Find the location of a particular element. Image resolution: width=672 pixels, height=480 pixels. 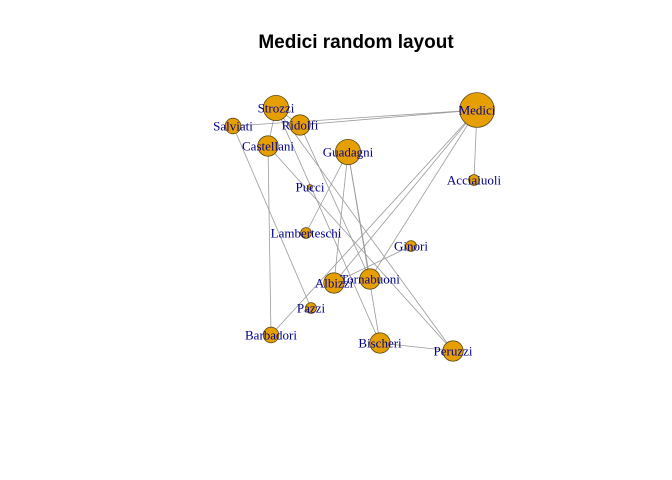

edge-guadagni-albizzi is located at coordinates (341, 217).